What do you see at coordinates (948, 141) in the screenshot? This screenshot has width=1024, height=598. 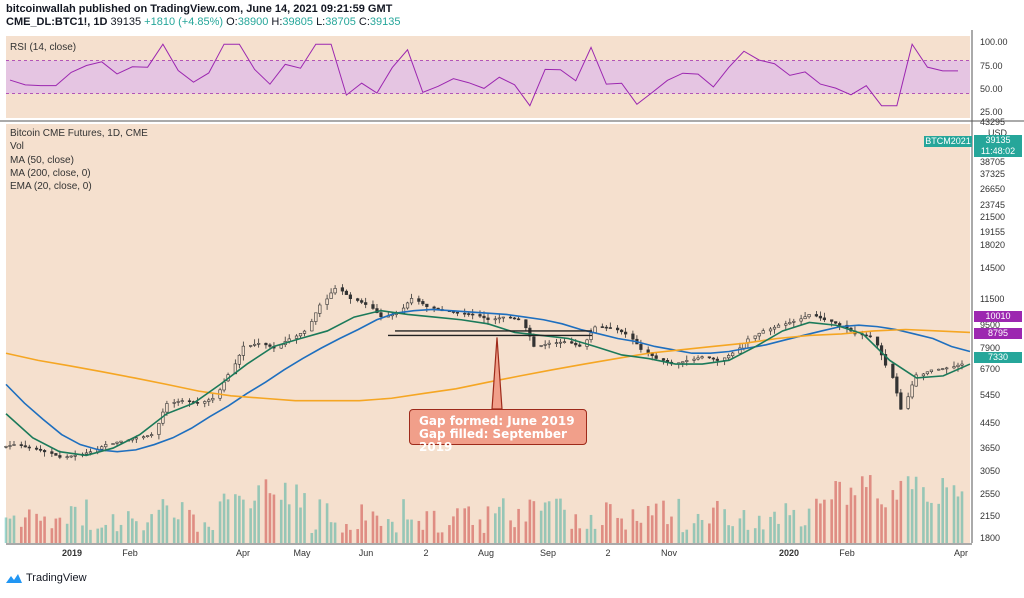 I see `contract-label: BTCM2021` at bounding box center [948, 141].